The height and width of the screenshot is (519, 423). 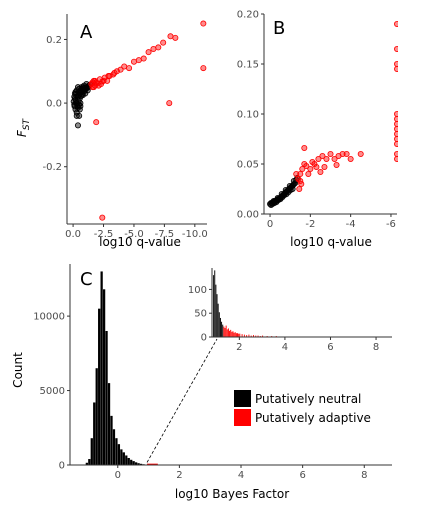 I want to click on panel-b-point-neutral, so click(x=285, y=189).